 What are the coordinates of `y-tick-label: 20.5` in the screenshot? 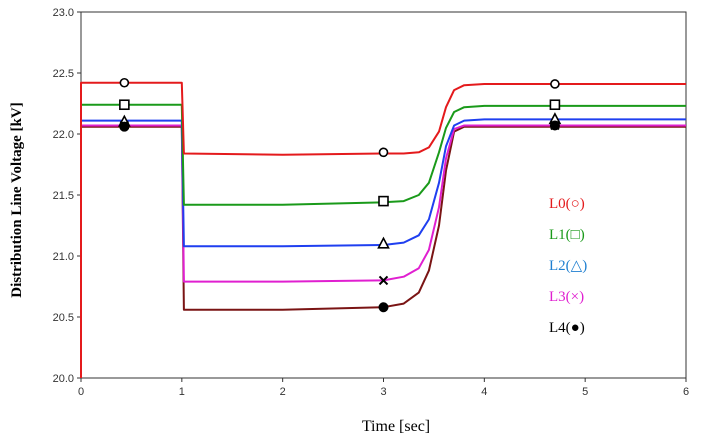 It's located at (63, 318).